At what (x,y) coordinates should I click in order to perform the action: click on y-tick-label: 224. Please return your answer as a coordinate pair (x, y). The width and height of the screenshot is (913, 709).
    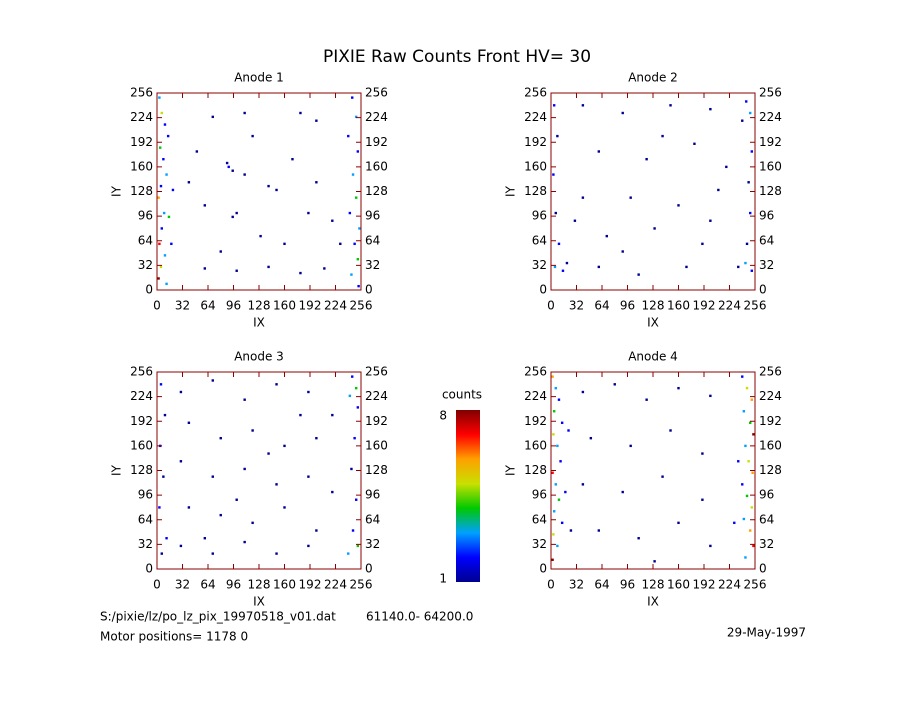
    Looking at the image, I should click on (141, 396).